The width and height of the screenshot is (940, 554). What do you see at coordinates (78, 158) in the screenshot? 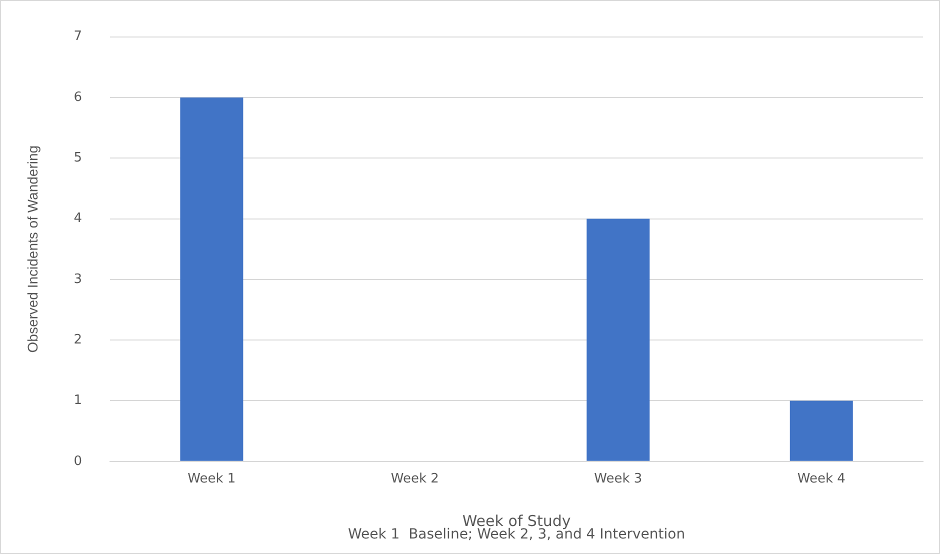
I see `y-tick-label: 5` at bounding box center [78, 158].